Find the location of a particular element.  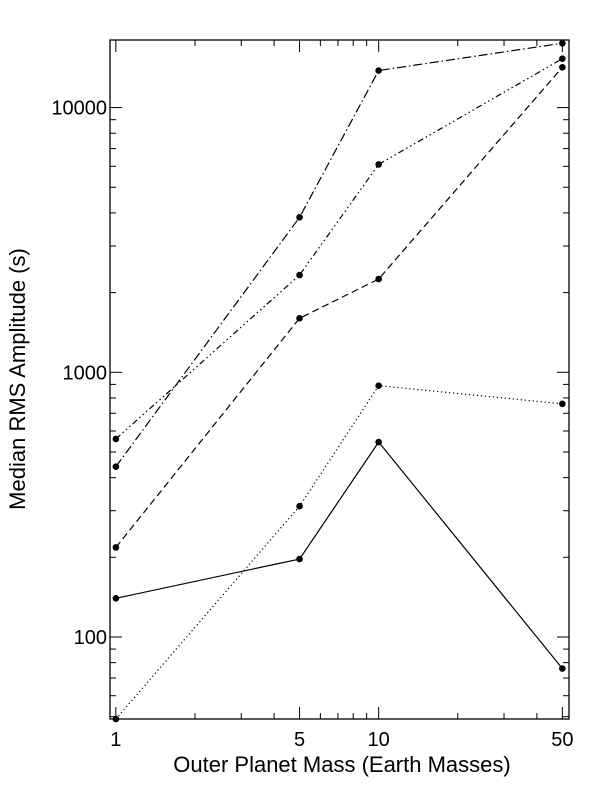

y-axis-label: Median RMS Amplitude (s) is located at coordinates (17, 379).